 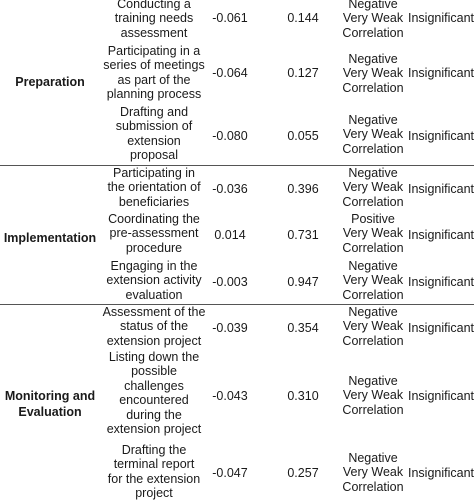 I want to click on activity-line: terminal report, so click(x=154, y=464).